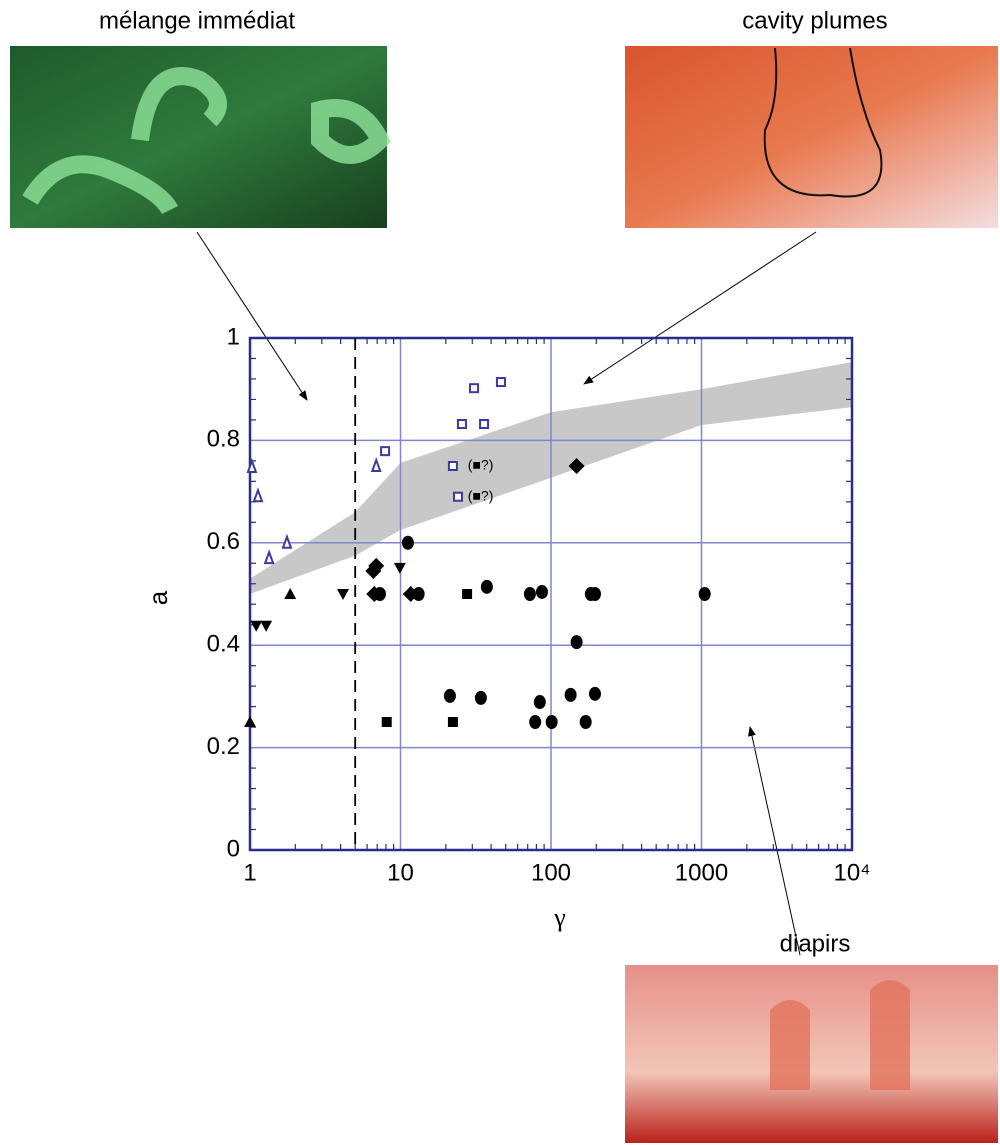  What do you see at coordinates (551, 872) in the screenshot?
I see `x-tick-label: 100` at bounding box center [551, 872].